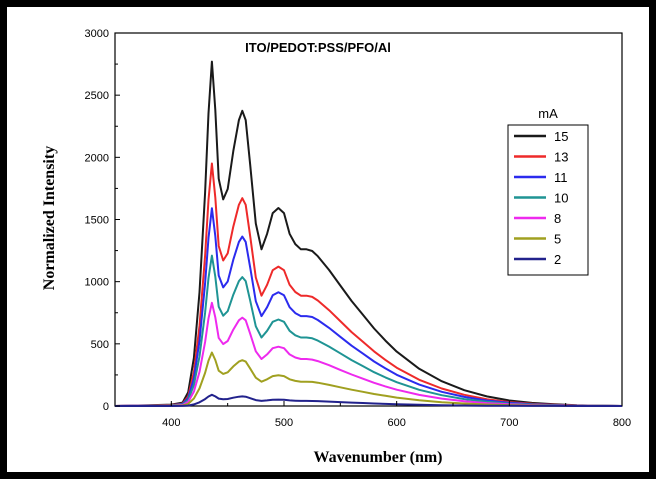 The height and width of the screenshot is (479, 656). What do you see at coordinates (284, 423) in the screenshot?
I see `x-tick-label: 500` at bounding box center [284, 423].